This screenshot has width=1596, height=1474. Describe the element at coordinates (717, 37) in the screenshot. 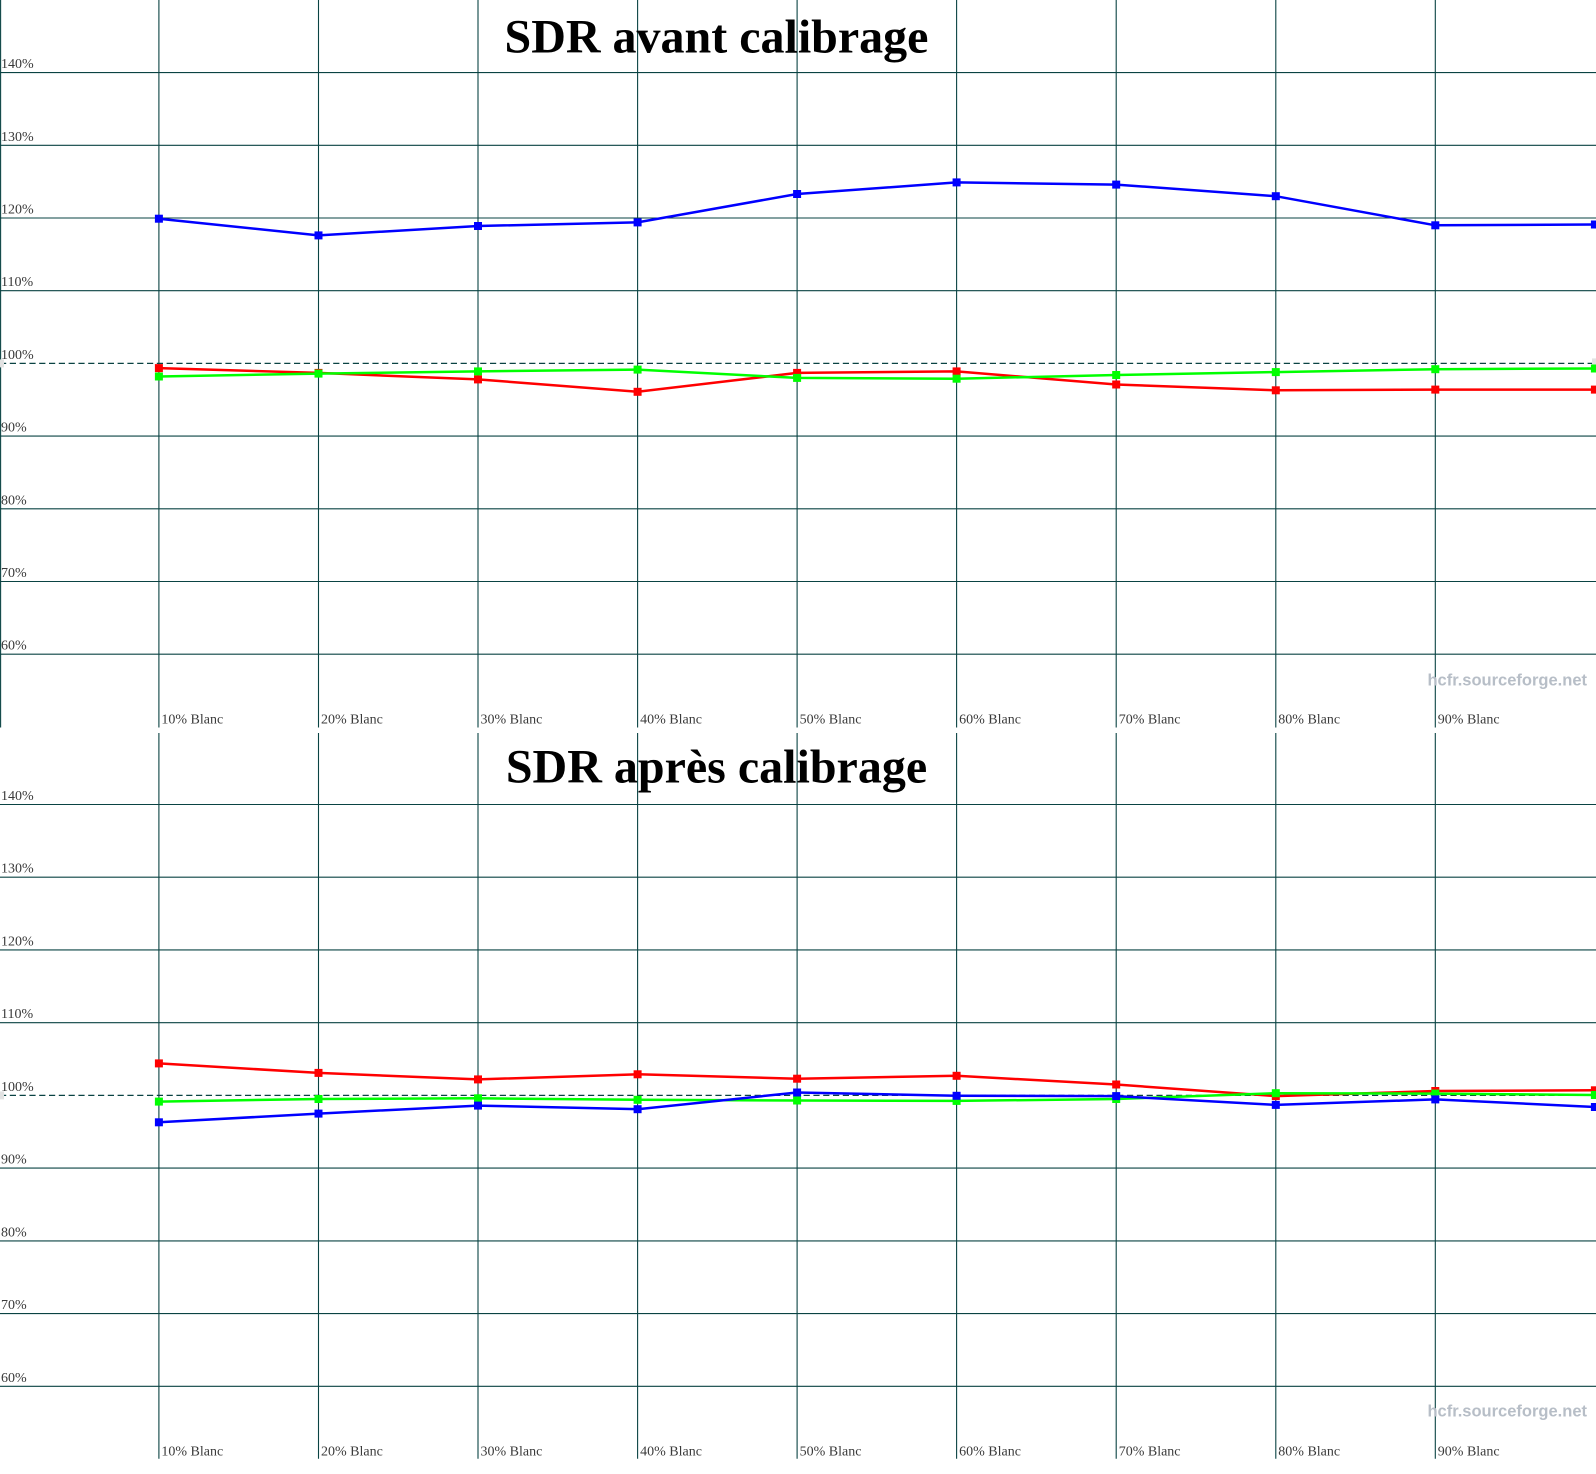

I see `svg-text: SDR avant calibrage` at that location.